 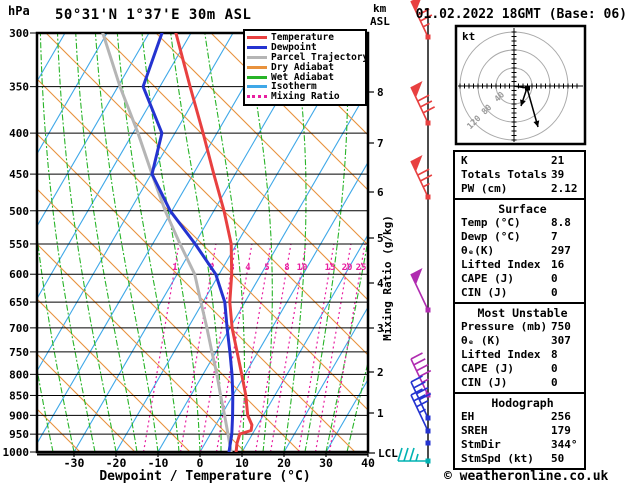 I want to click on legend-item: Dewpoint, so click(x=305, y=48).